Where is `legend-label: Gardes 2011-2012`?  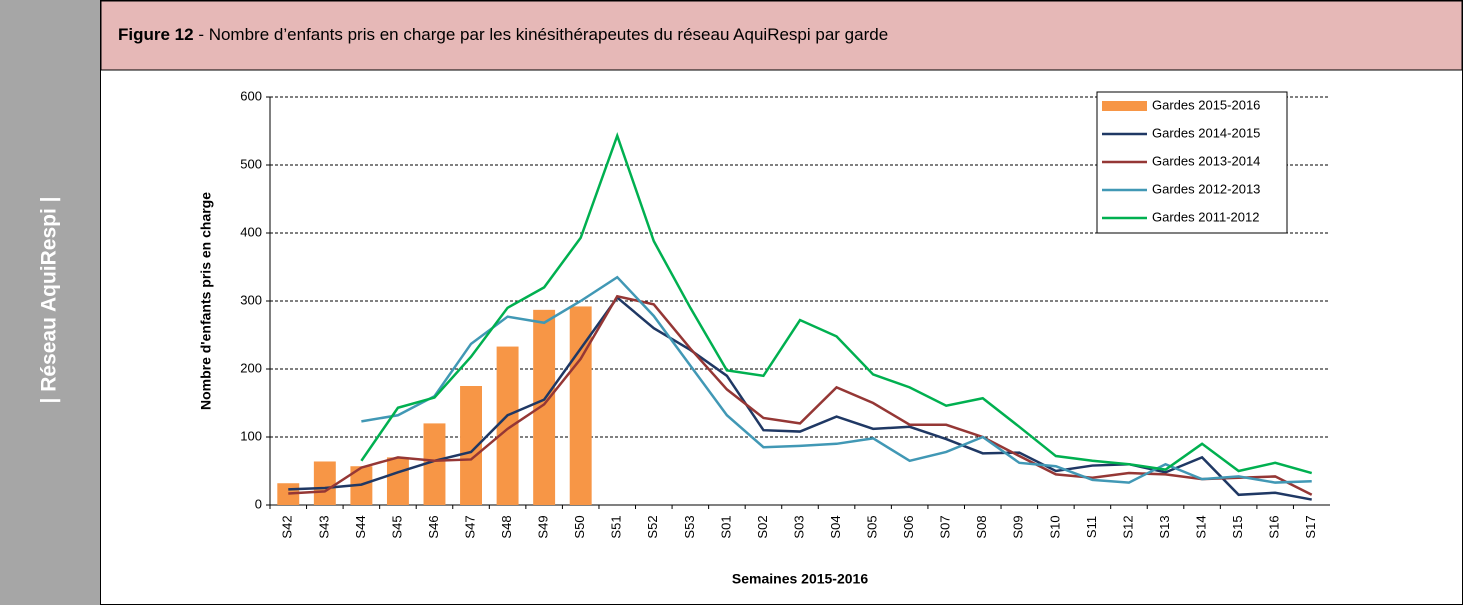
legend-label: Gardes 2011-2012 is located at coordinates (1205, 216).